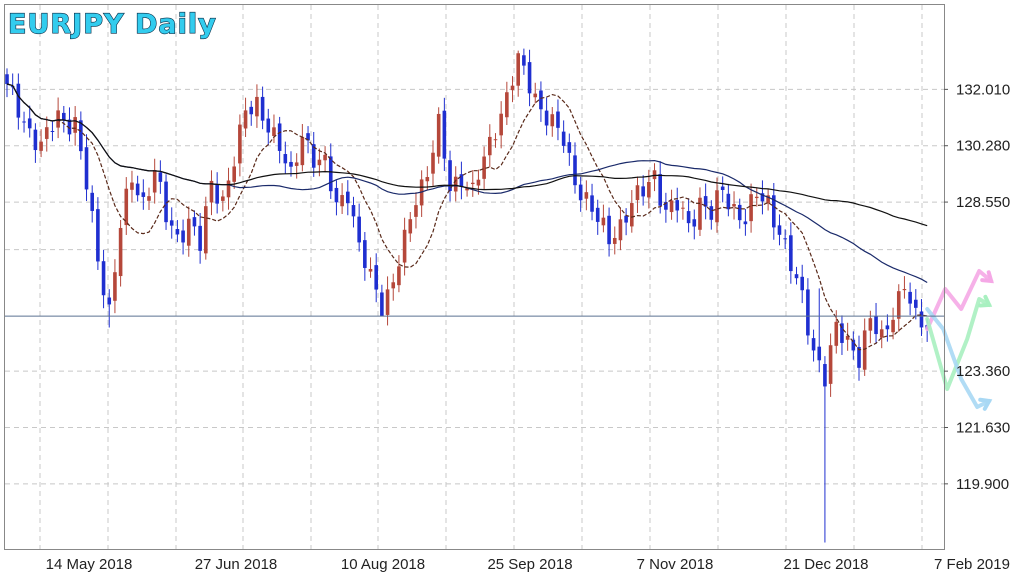  What do you see at coordinates (112, 24) in the screenshot?
I see `chart-title: EURJPY Daily` at bounding box center [112, 24].